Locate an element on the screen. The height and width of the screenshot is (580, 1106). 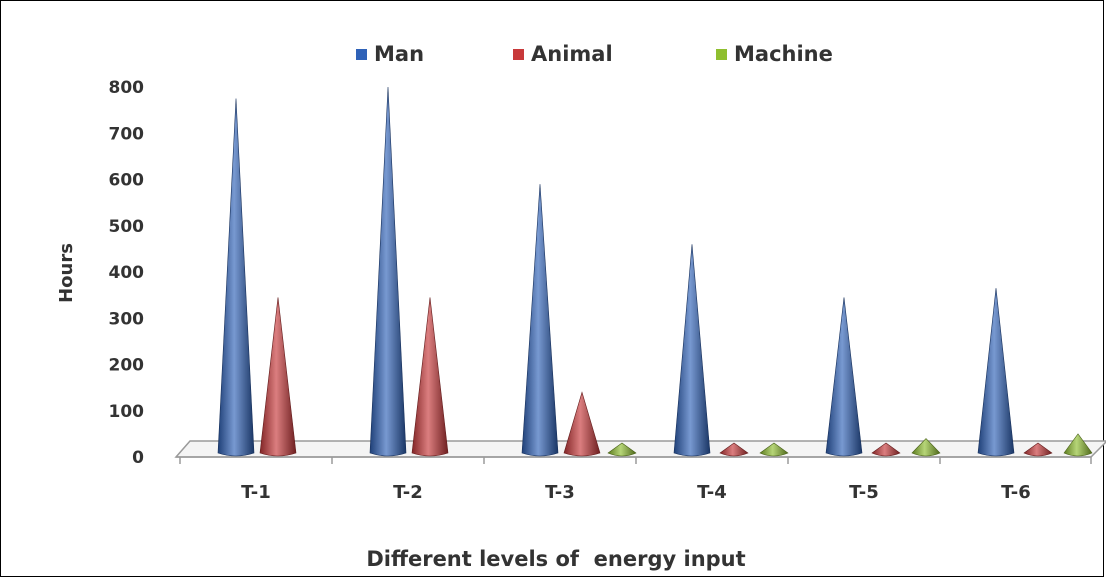
y-tick-label: 200 is located at coordinates (127, 366).